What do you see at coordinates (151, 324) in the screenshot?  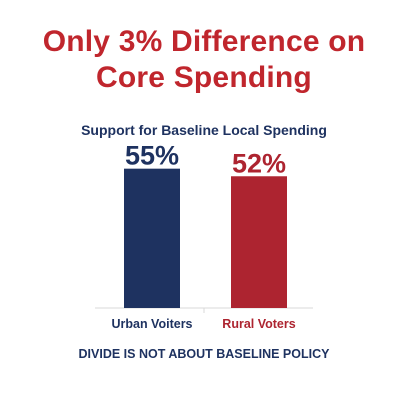 I see `category-label-urban-voiters: Urban Voiters` at bounding box center [151, 324].